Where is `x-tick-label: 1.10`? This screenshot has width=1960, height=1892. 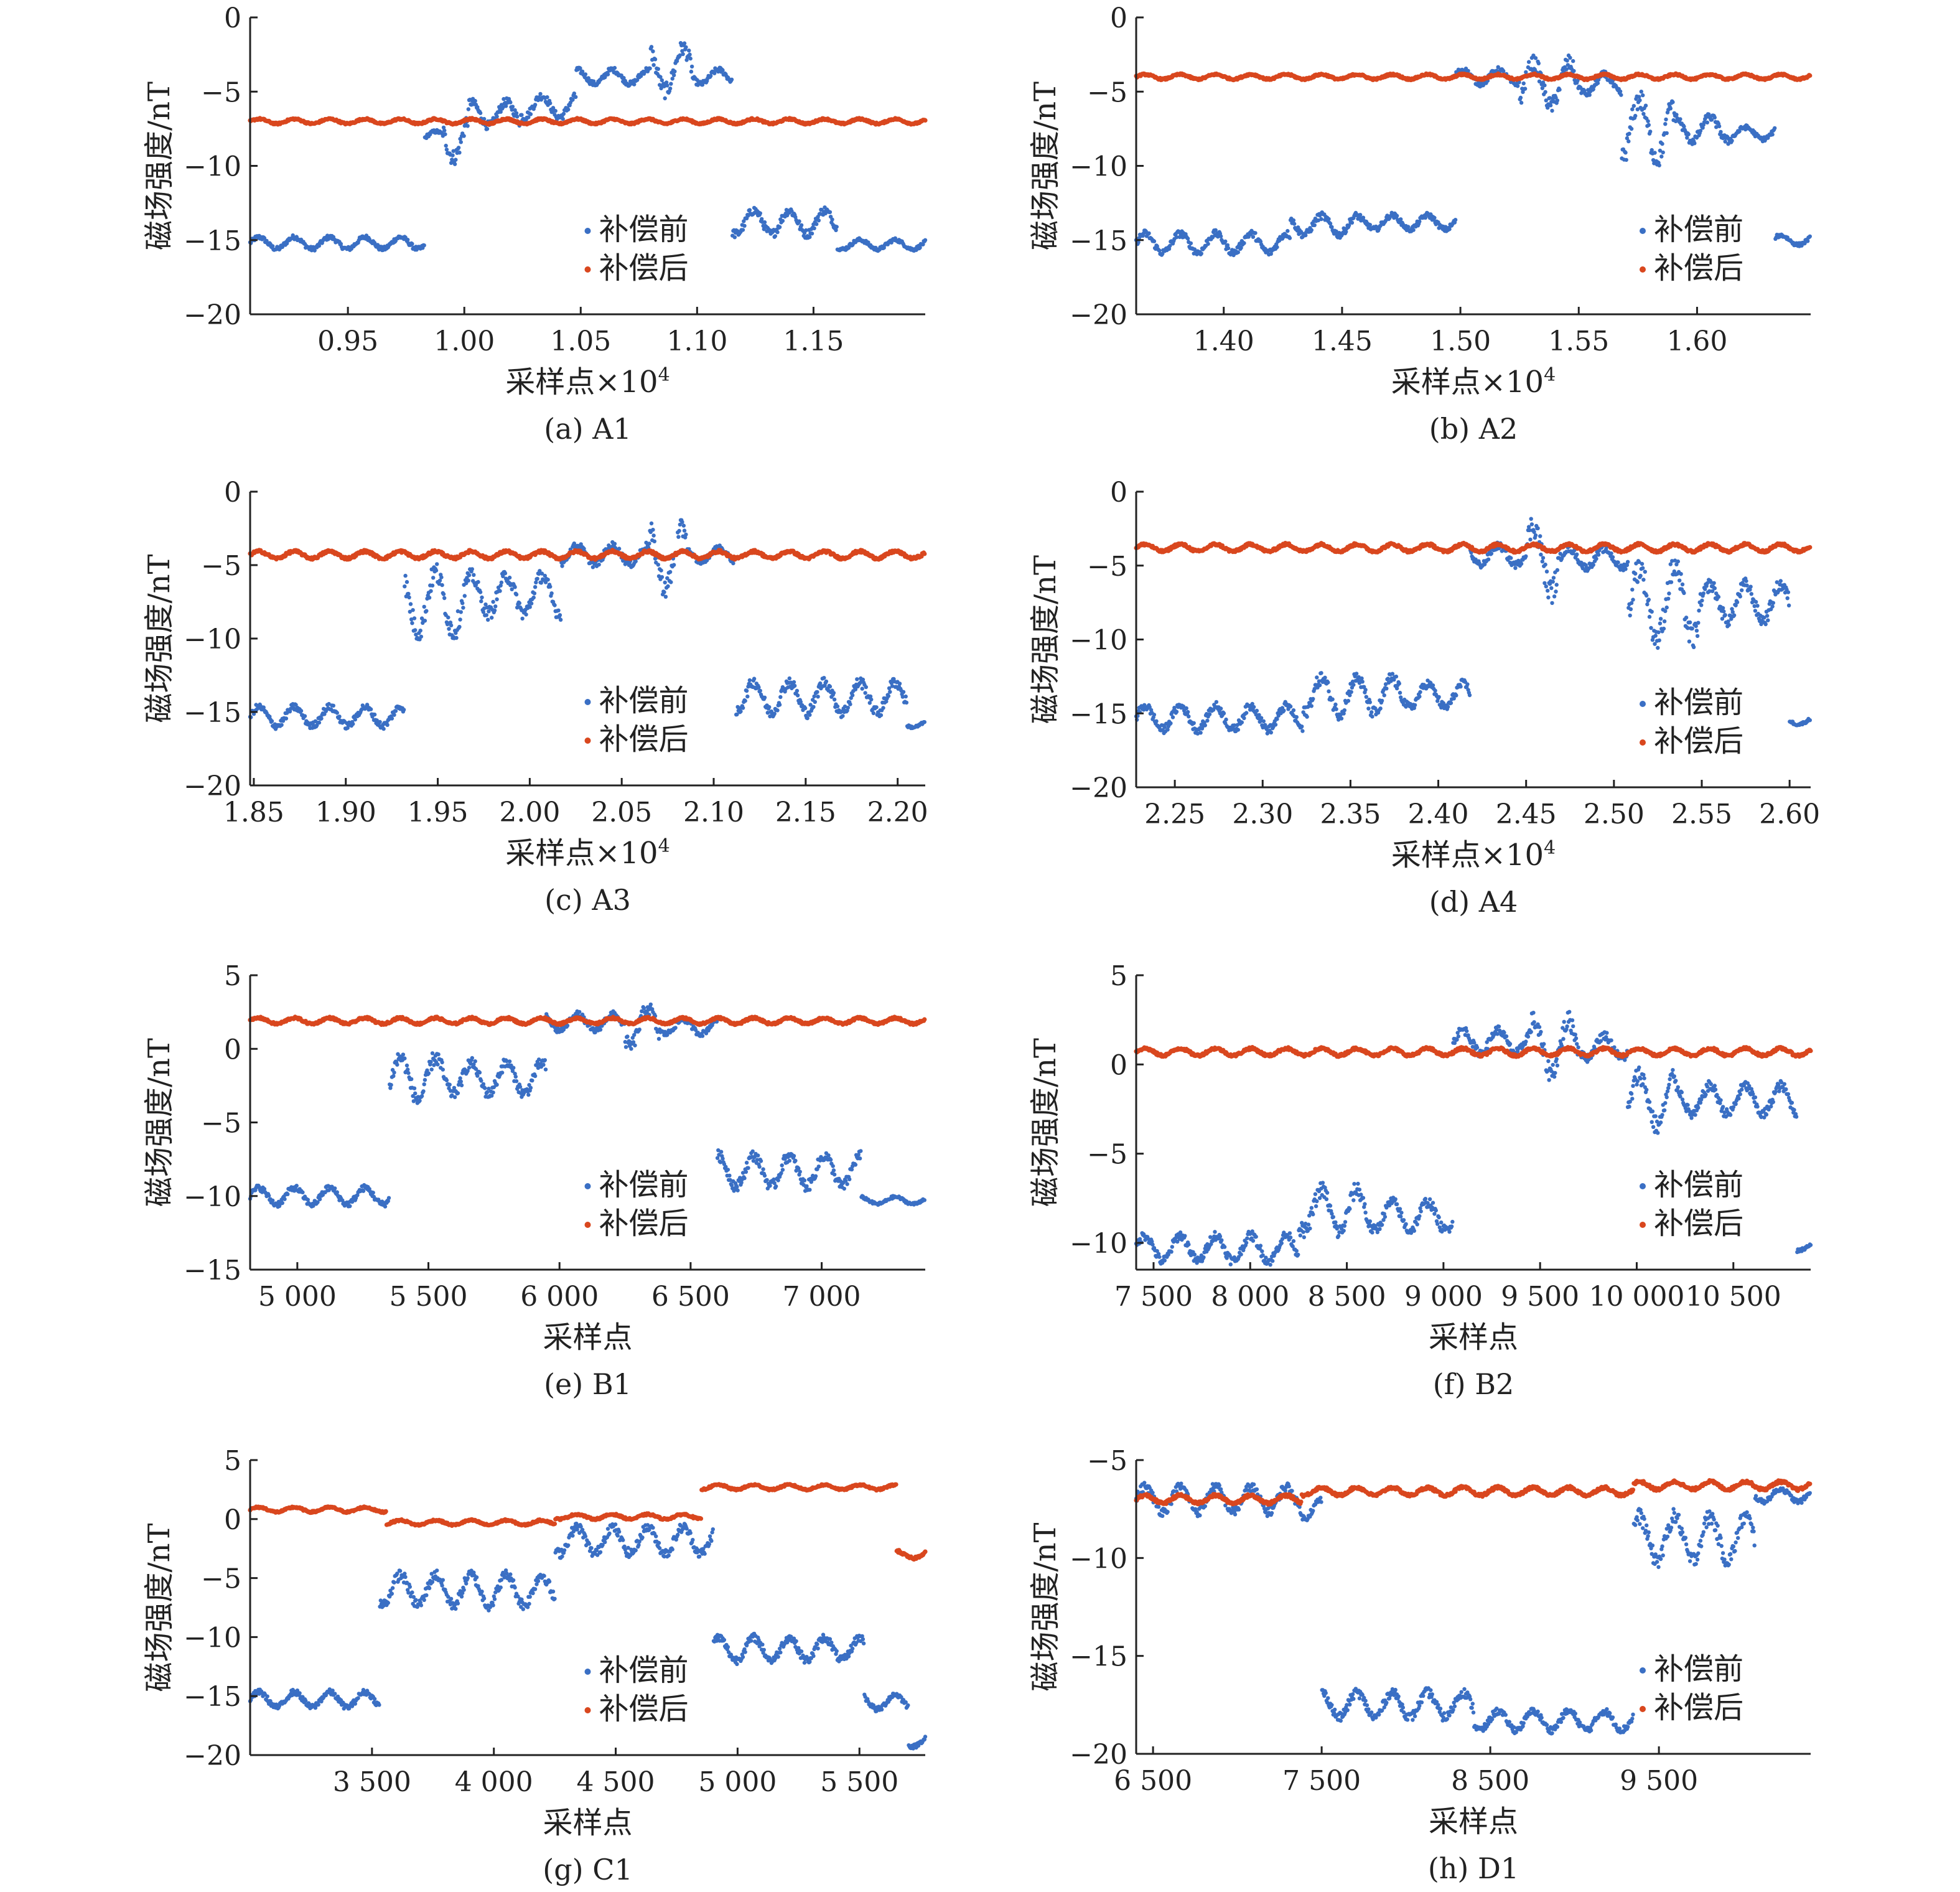
x-tick-label: 1.10 is located at coordinates (696, 341).